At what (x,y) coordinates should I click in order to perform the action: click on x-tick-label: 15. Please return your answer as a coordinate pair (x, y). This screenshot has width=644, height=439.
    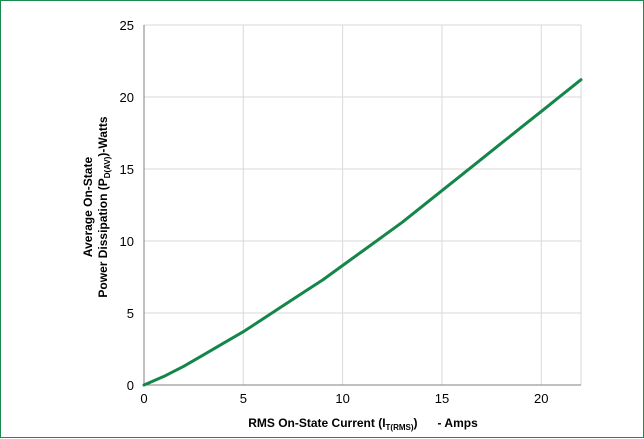
    Looking at the image, I should click on (442, 398).